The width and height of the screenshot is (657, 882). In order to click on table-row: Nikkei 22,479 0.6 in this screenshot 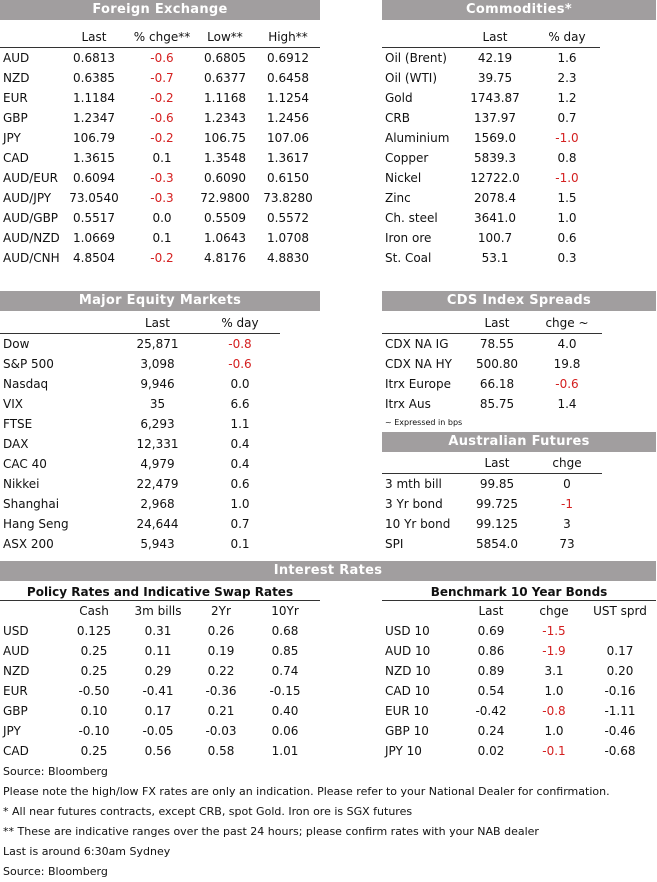, I will do `click(140, 484)`.